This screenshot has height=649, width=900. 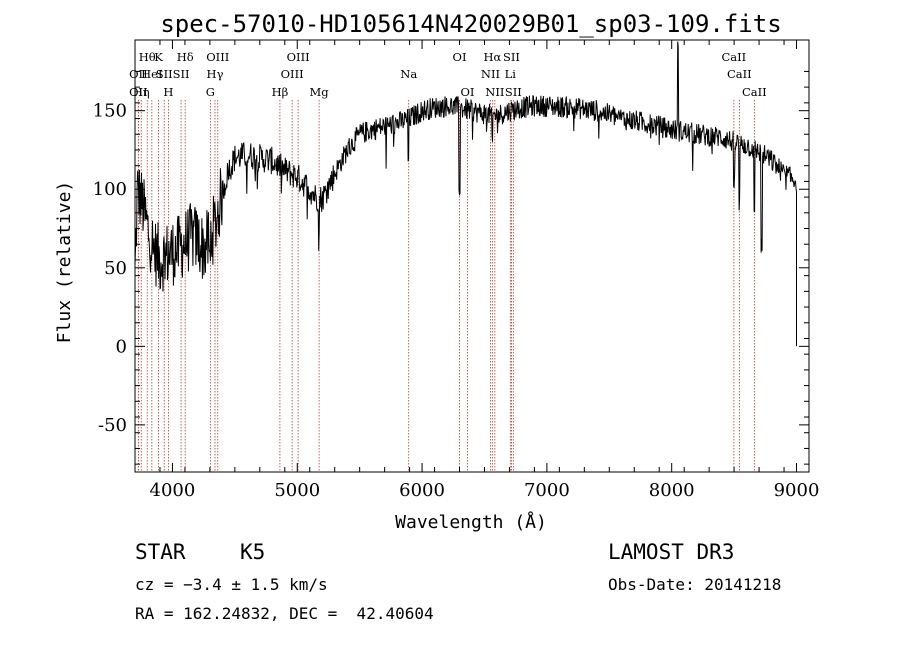 What do you see at coordinates (215, 74) in the screenshot?
I see `line-marker-label: Hγ` at bounding box center [215, 74].